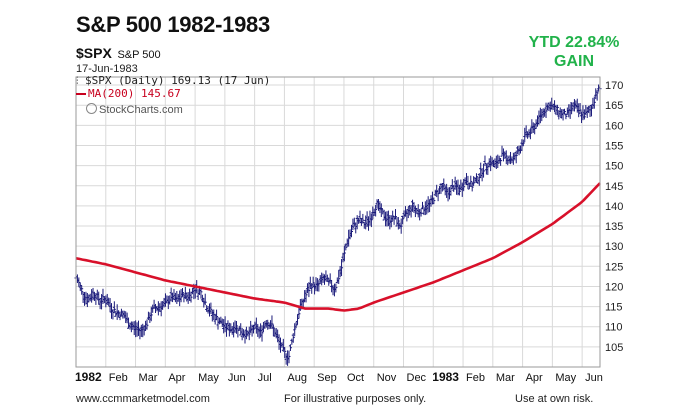 The height and width of the screenshot is (420, 692). Describe the element at coordinates (355, 399) in the screenshot. I see `footer-disclaimer: For illustrative purposes only.` at that location.